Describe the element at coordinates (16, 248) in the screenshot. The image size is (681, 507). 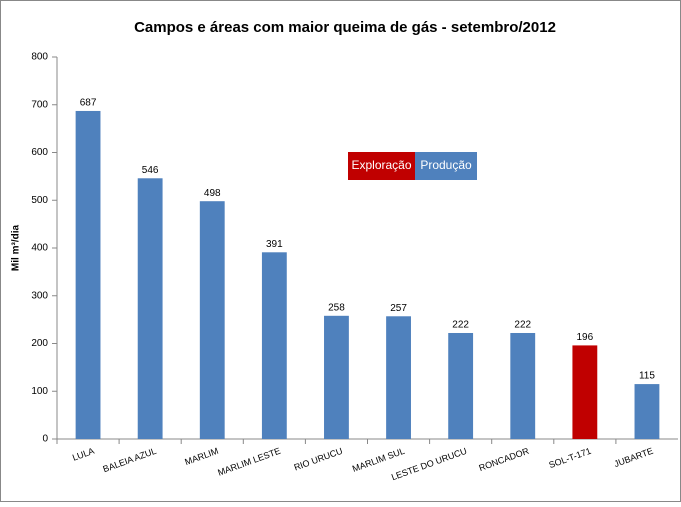
I see `y-axis-label: Mil m³/dia` at that location.